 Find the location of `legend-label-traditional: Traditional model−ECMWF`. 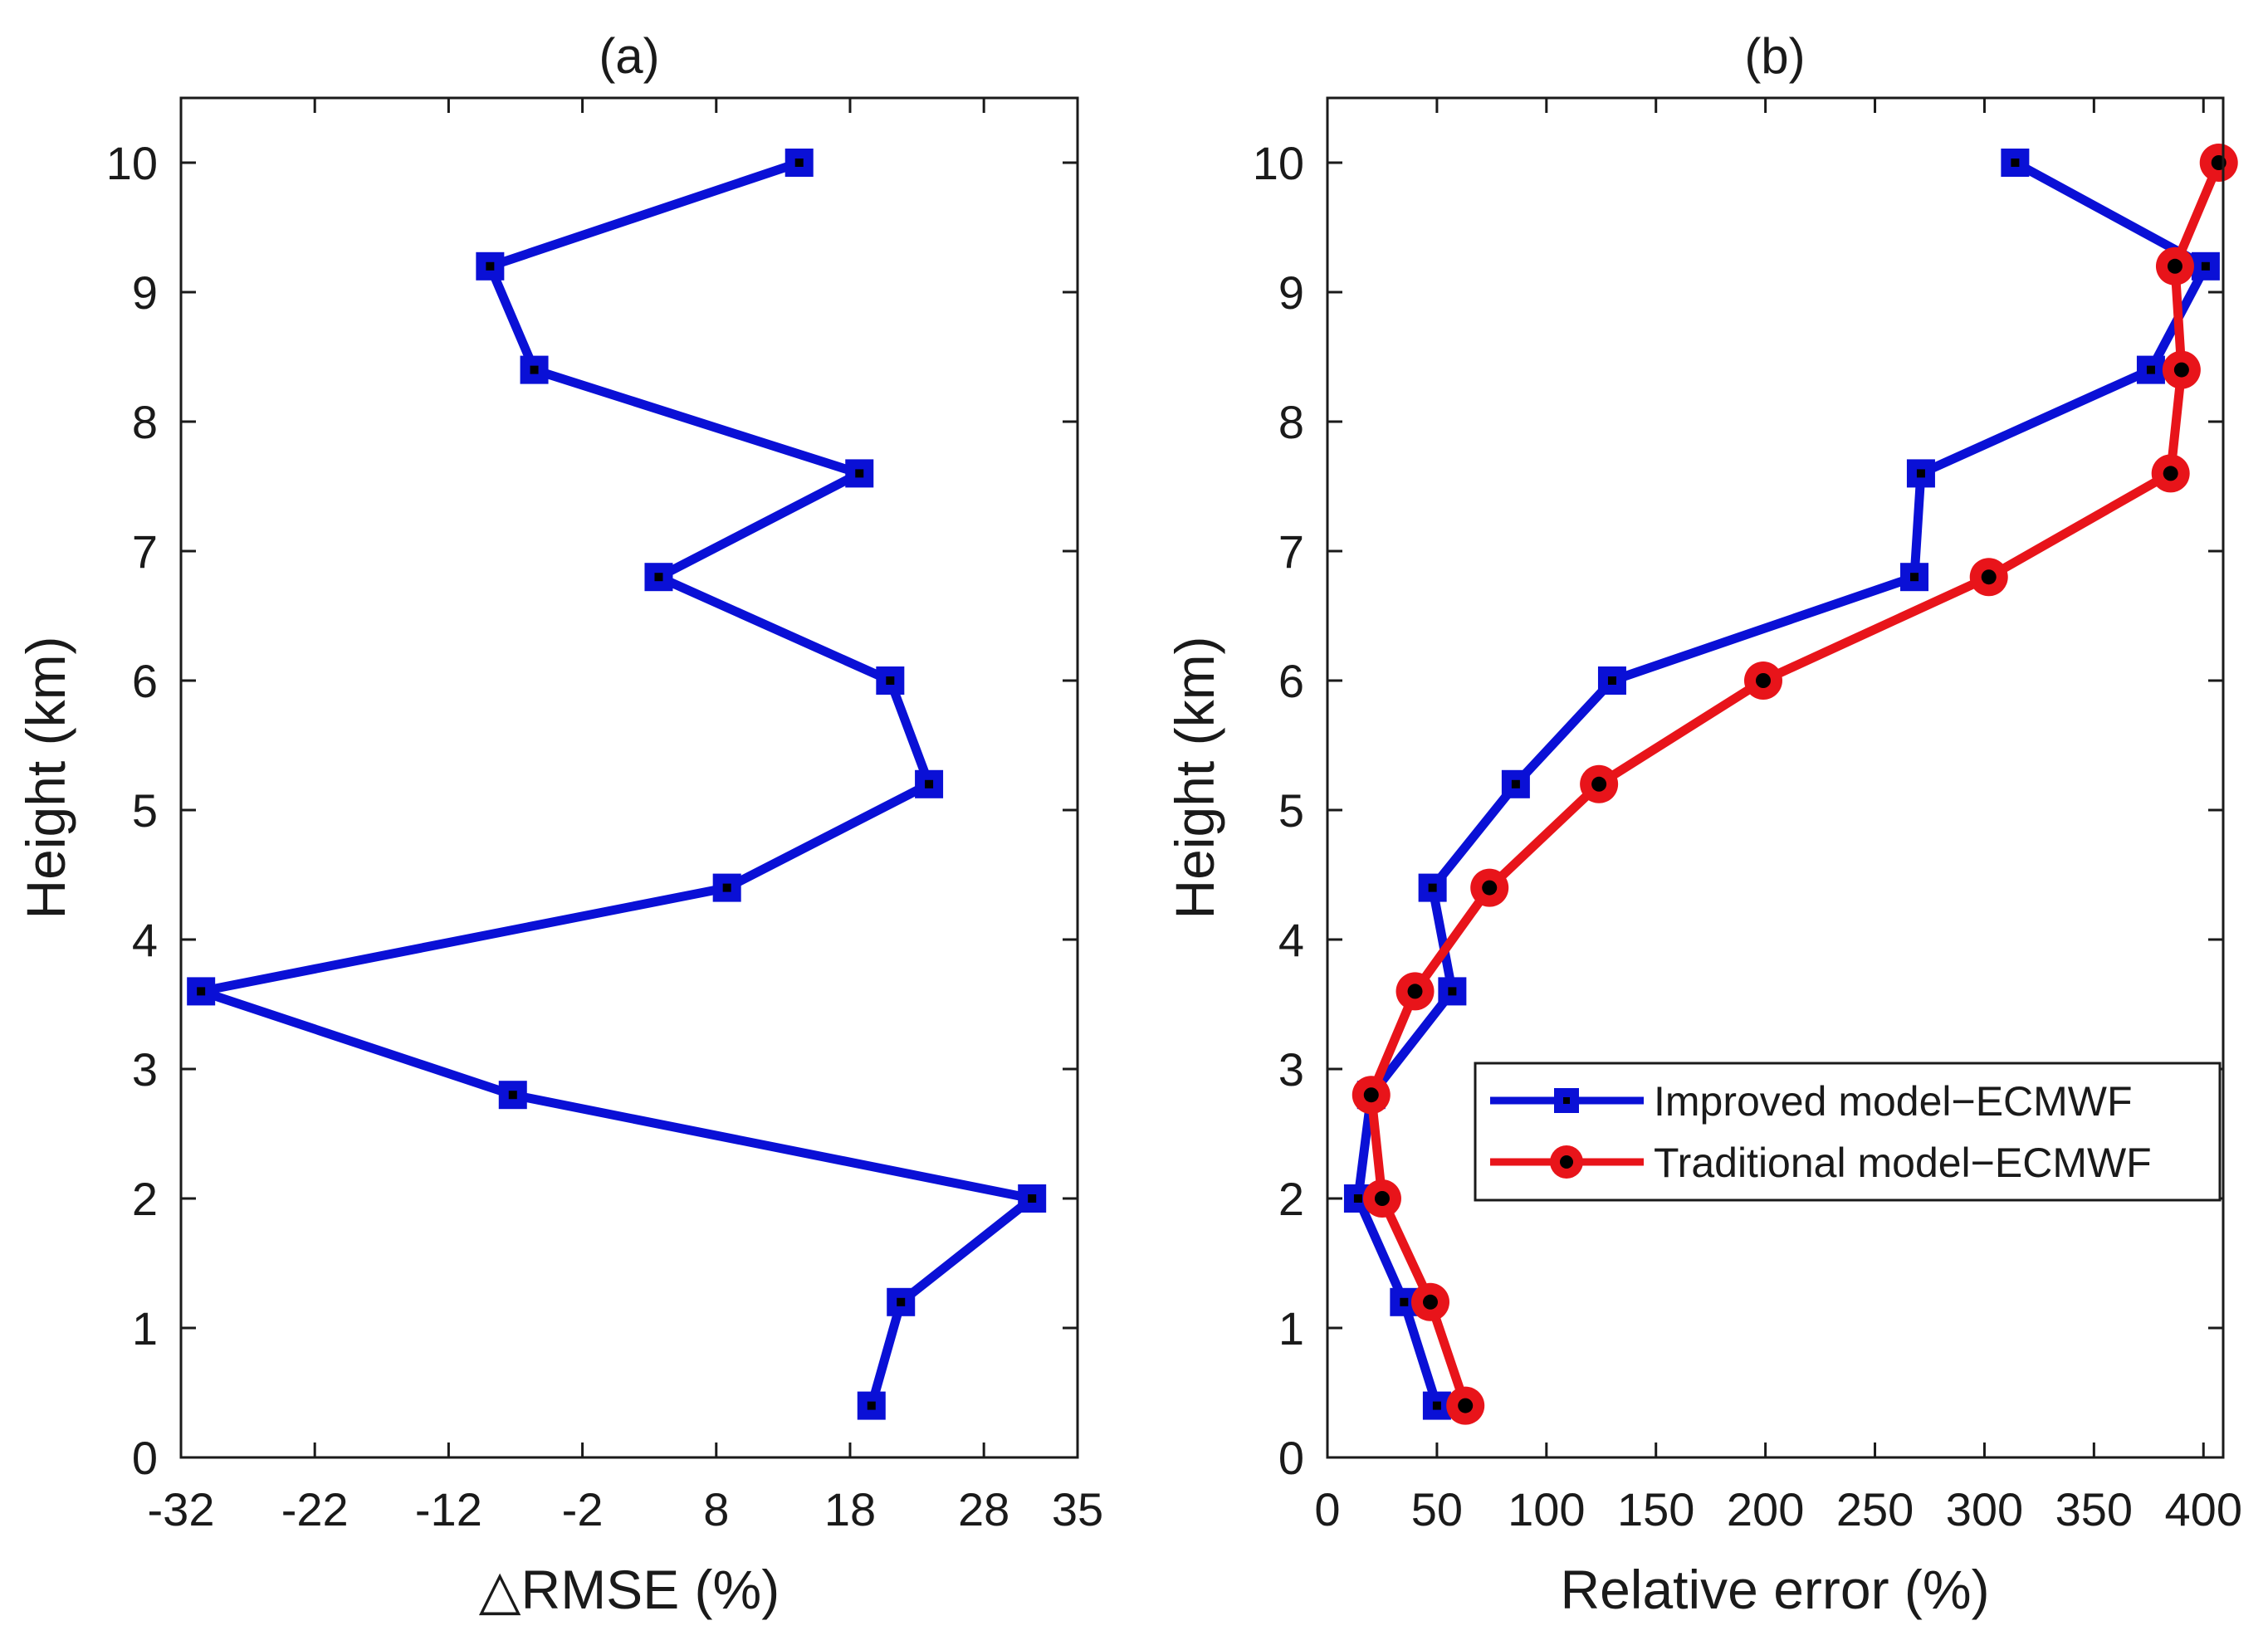

legend-label-traditional: Traditional model−ECMWF is located at coordinates (1903, 1163).